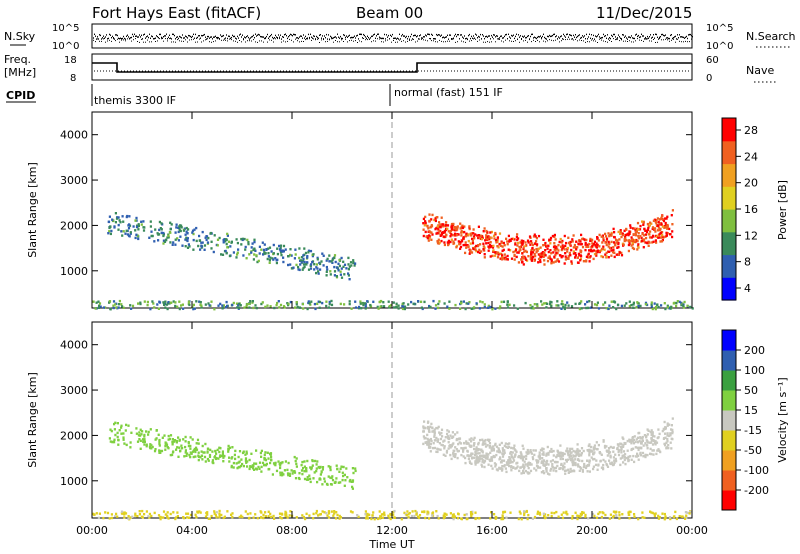 The height and width of the screenshot is (554, 800). I want to click on y-tick-label: 2000, so click(74, 225).